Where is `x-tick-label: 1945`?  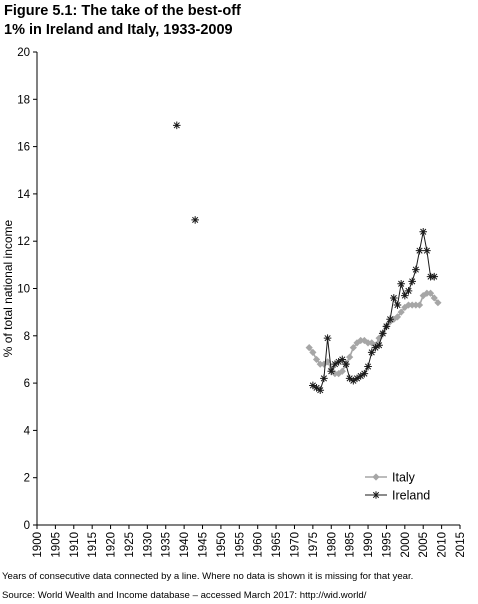
x-tick-label: 1945 is located at coordinates (204, 545).